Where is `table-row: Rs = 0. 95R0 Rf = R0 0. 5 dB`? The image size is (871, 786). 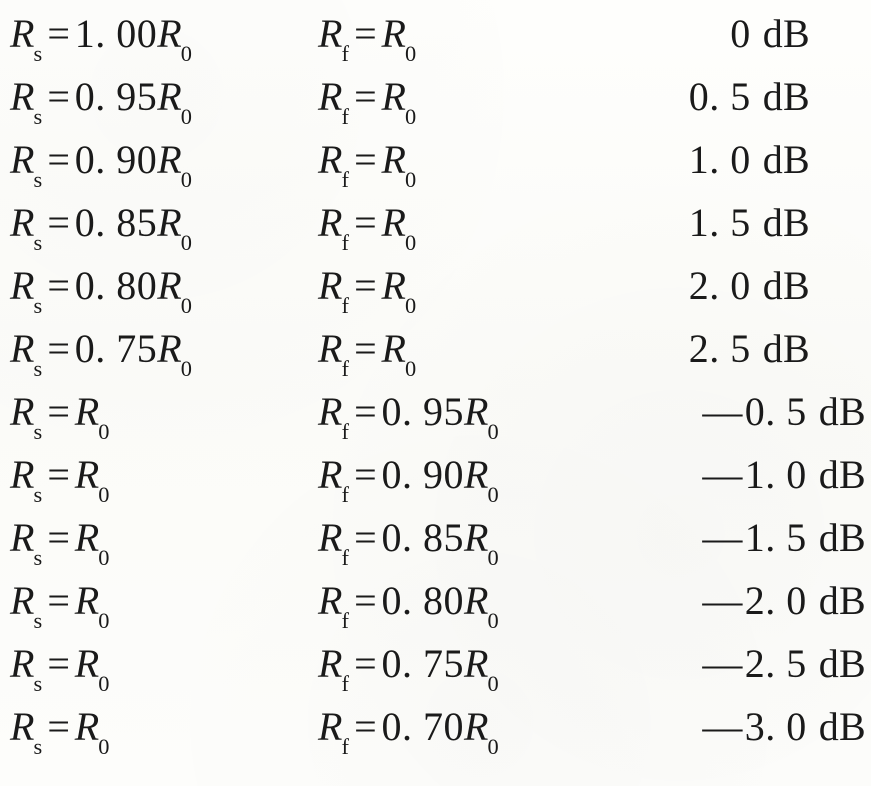 table-row: Rs = 0. 95R0 Rf = R0 0. 5 dB is located at coordinates (435, 97).